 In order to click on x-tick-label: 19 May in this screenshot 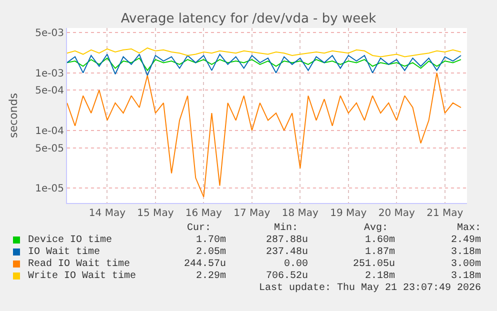, I will do `click(348, 213)`.